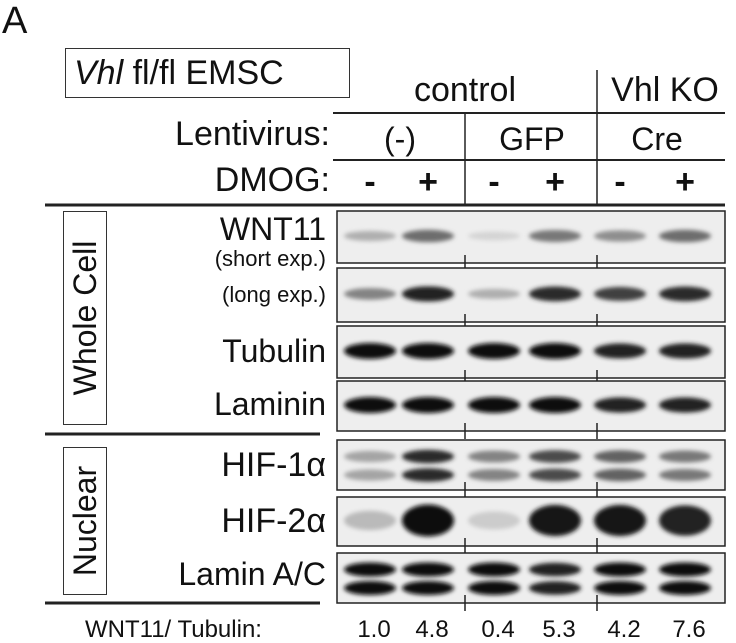 The height and width of the screenshot is (643, 736). Describe the element at coordinates (685, 520) in the screenshot. I see `band-row6-lane6` at that location.